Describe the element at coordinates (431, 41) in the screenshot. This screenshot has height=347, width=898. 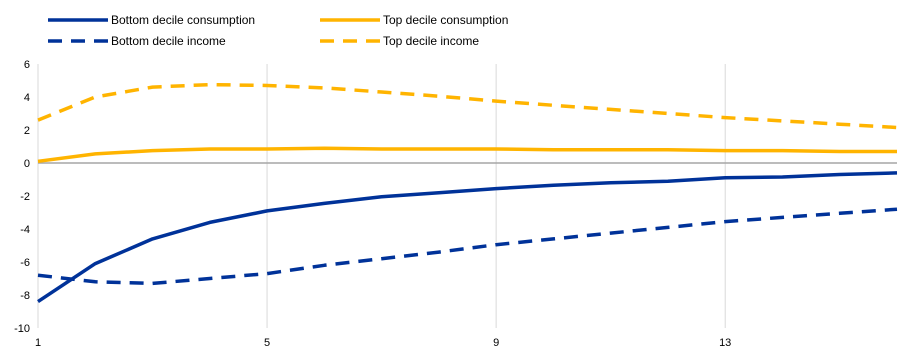
I see `legend-label-top-decile-income: Top decile income` at that location.